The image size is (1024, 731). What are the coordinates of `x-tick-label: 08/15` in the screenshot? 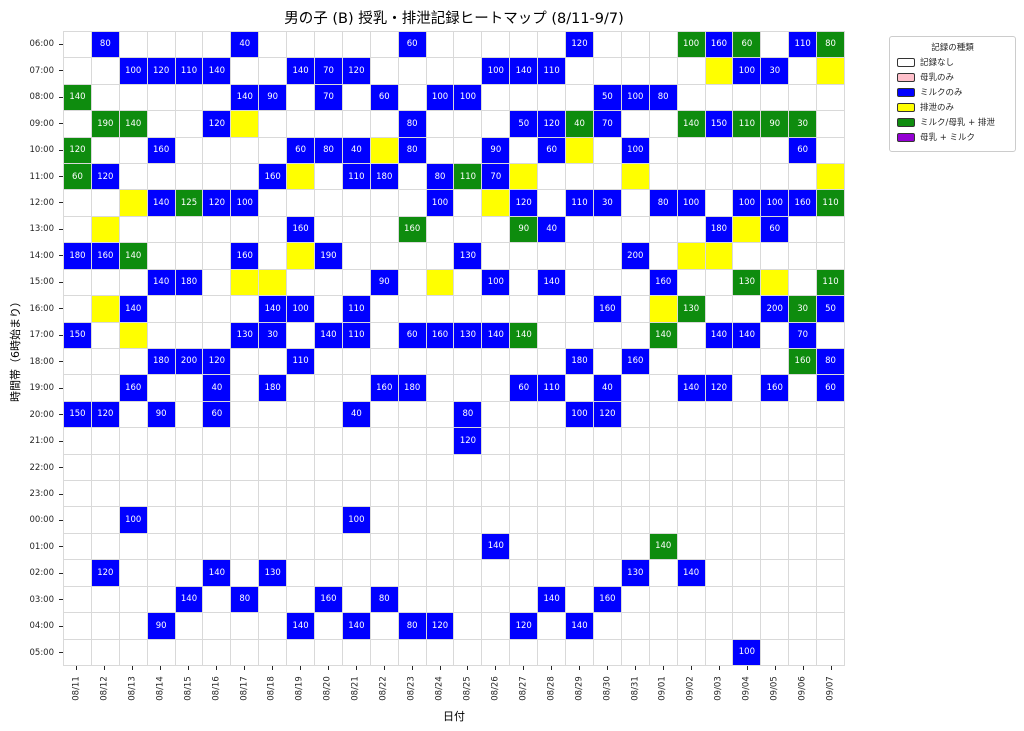 It's located at (188, 688).